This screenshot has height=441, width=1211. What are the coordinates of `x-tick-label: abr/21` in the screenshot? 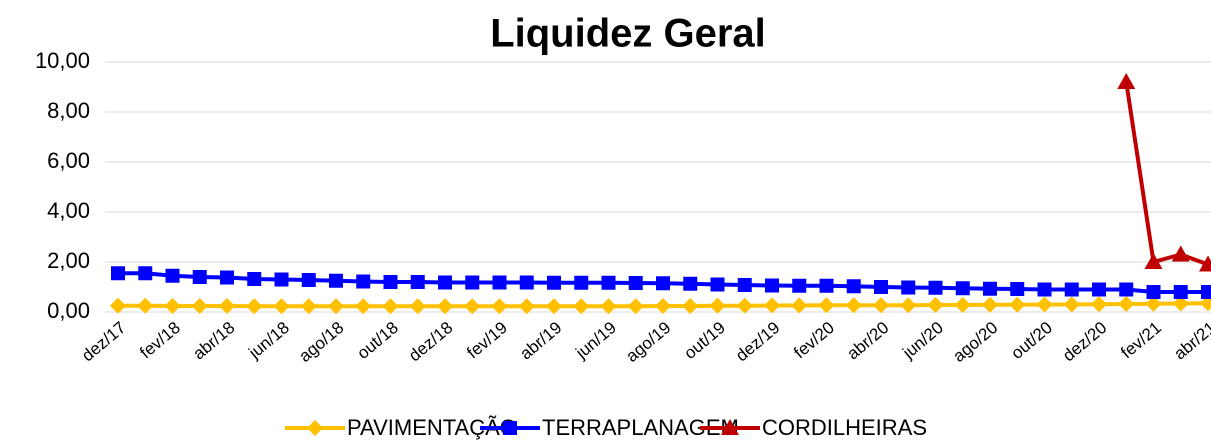 It's located at (1190, 341).